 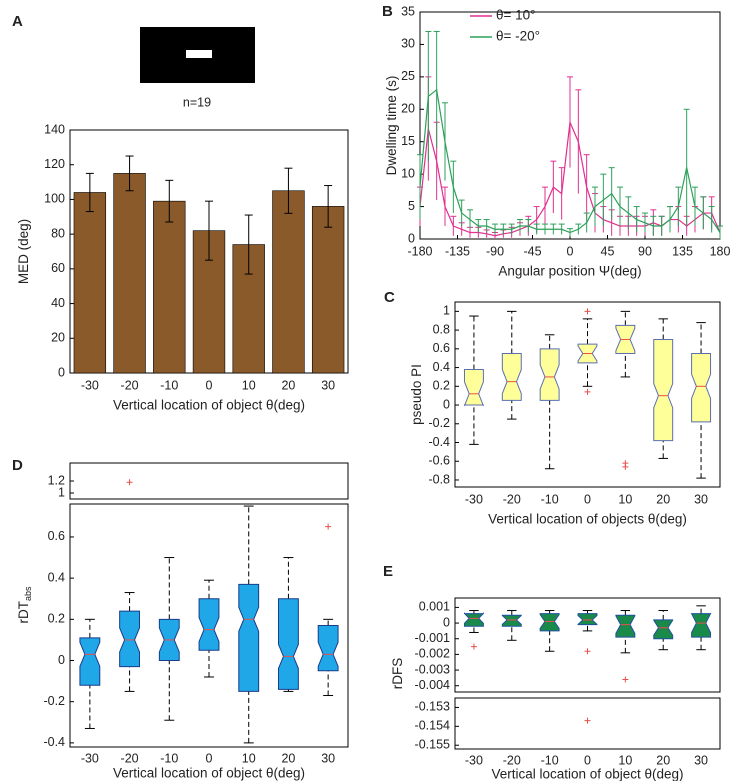 I want to click on series-line, so click(x=570, y=161).